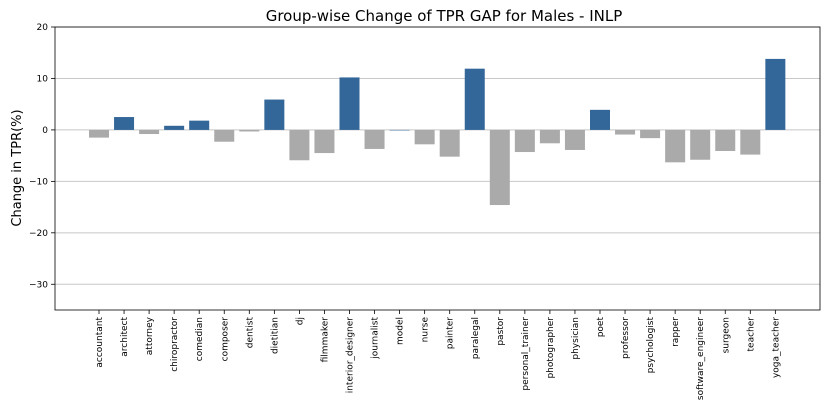 This screenshot has width=830, height=415. I want to click on x-tick-label: pastor, so click(501, 331).